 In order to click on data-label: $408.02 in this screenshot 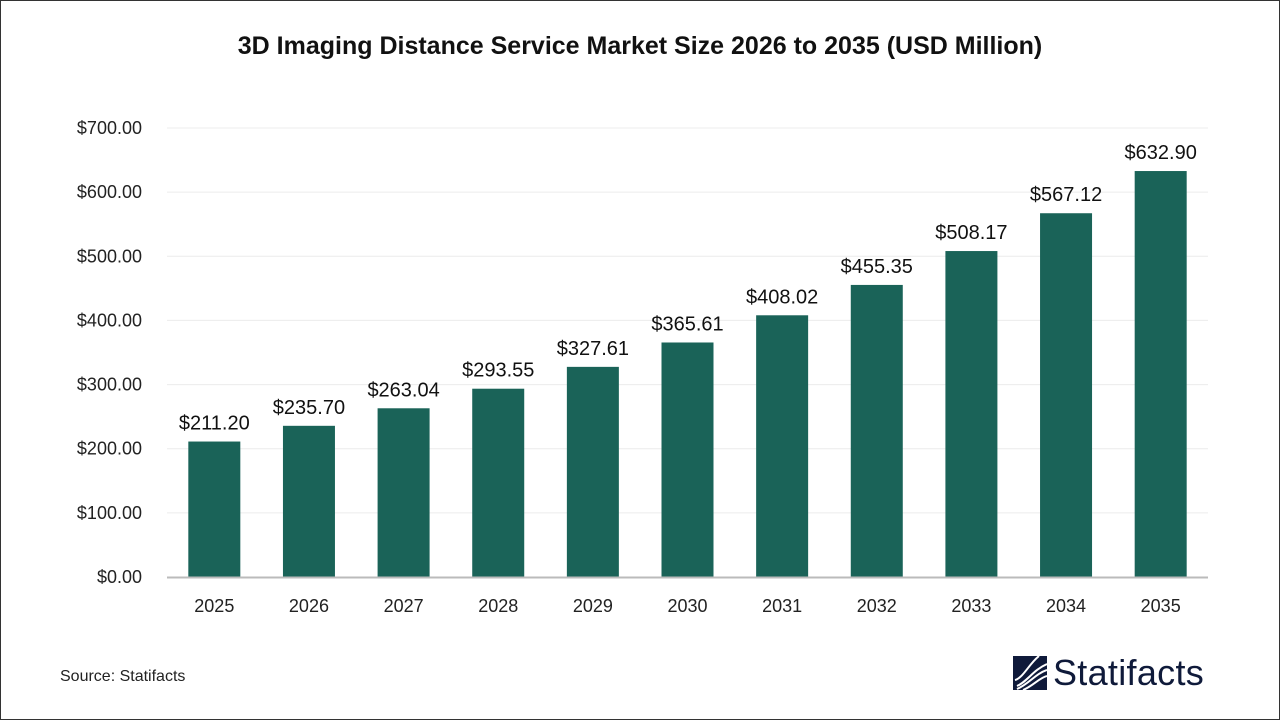, I will do `click(782, 297)`.